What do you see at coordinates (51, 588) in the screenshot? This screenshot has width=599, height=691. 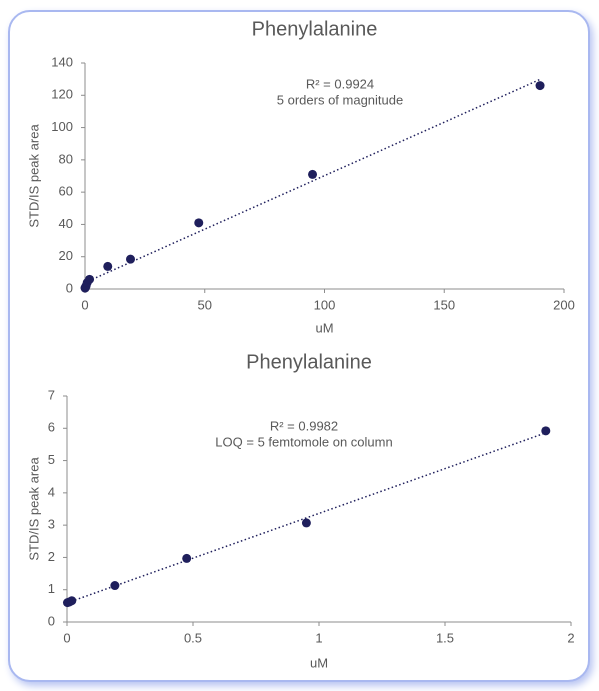 I see `y-tick-label: 1` at bounding box center [51, 588].